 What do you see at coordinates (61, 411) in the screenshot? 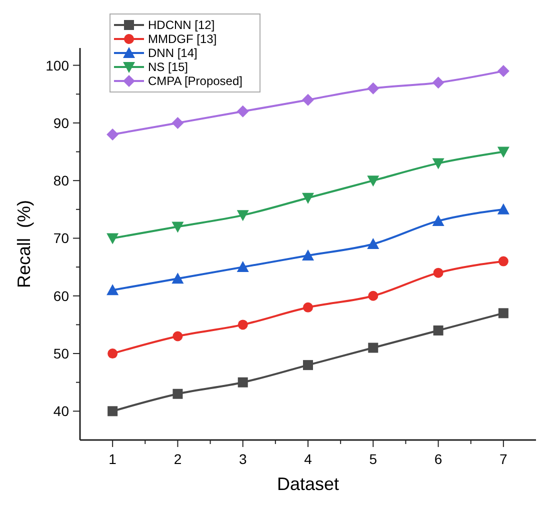
I see `y-tick-label: 40` at bounding box center [61, 411].